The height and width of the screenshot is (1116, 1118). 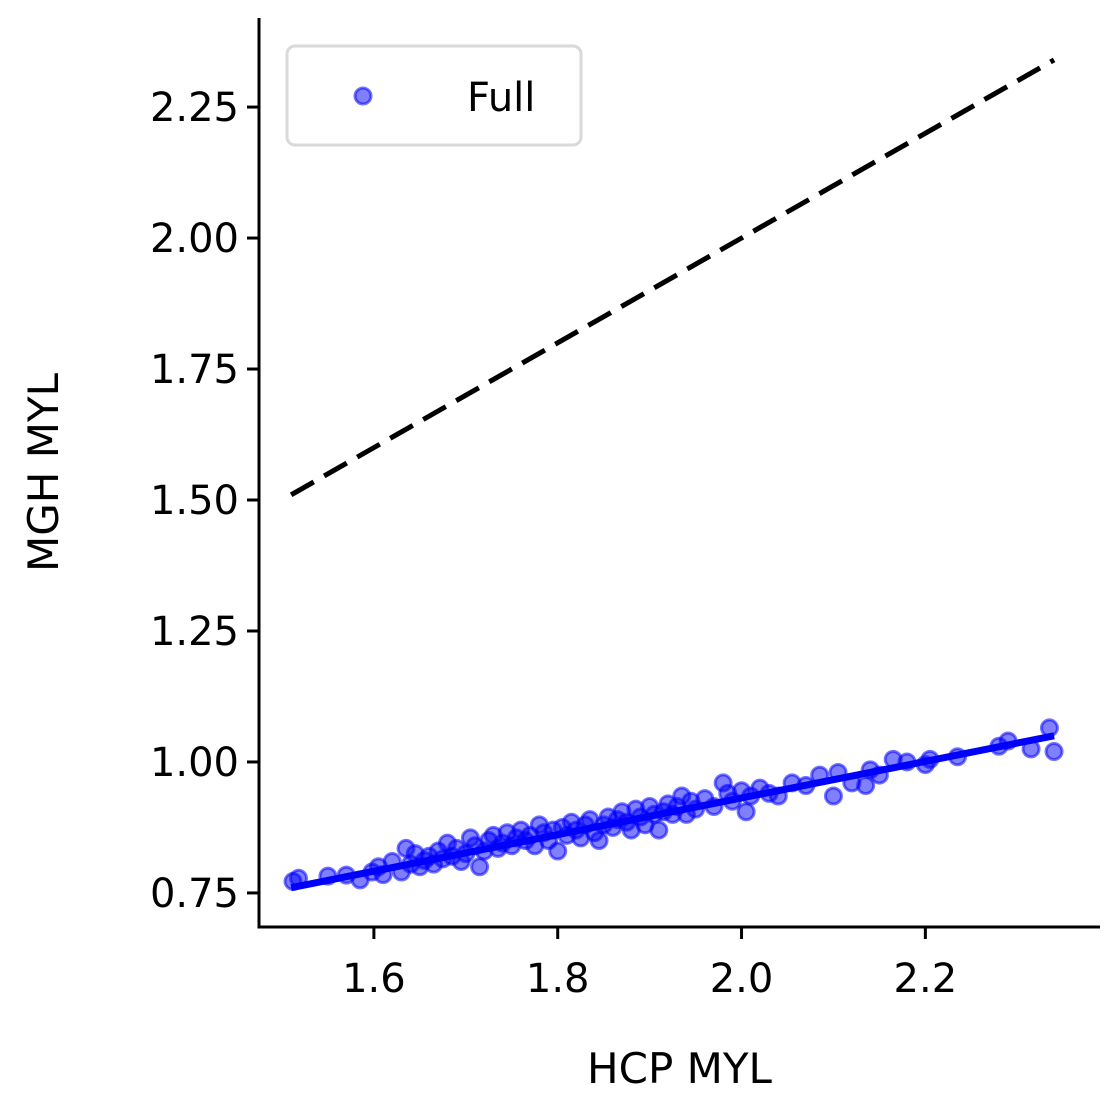 I want to click on x-ticks-layer: 1.6 1.8 2.0 2.2, so click(x=649, y=964).